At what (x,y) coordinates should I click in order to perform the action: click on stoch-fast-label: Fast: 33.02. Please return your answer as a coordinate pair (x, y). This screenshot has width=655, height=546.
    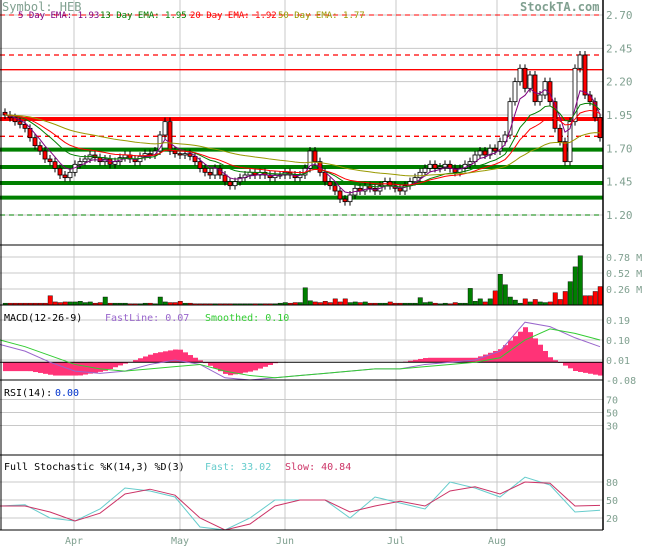
    Looking at the image, I should click on (238, 467).